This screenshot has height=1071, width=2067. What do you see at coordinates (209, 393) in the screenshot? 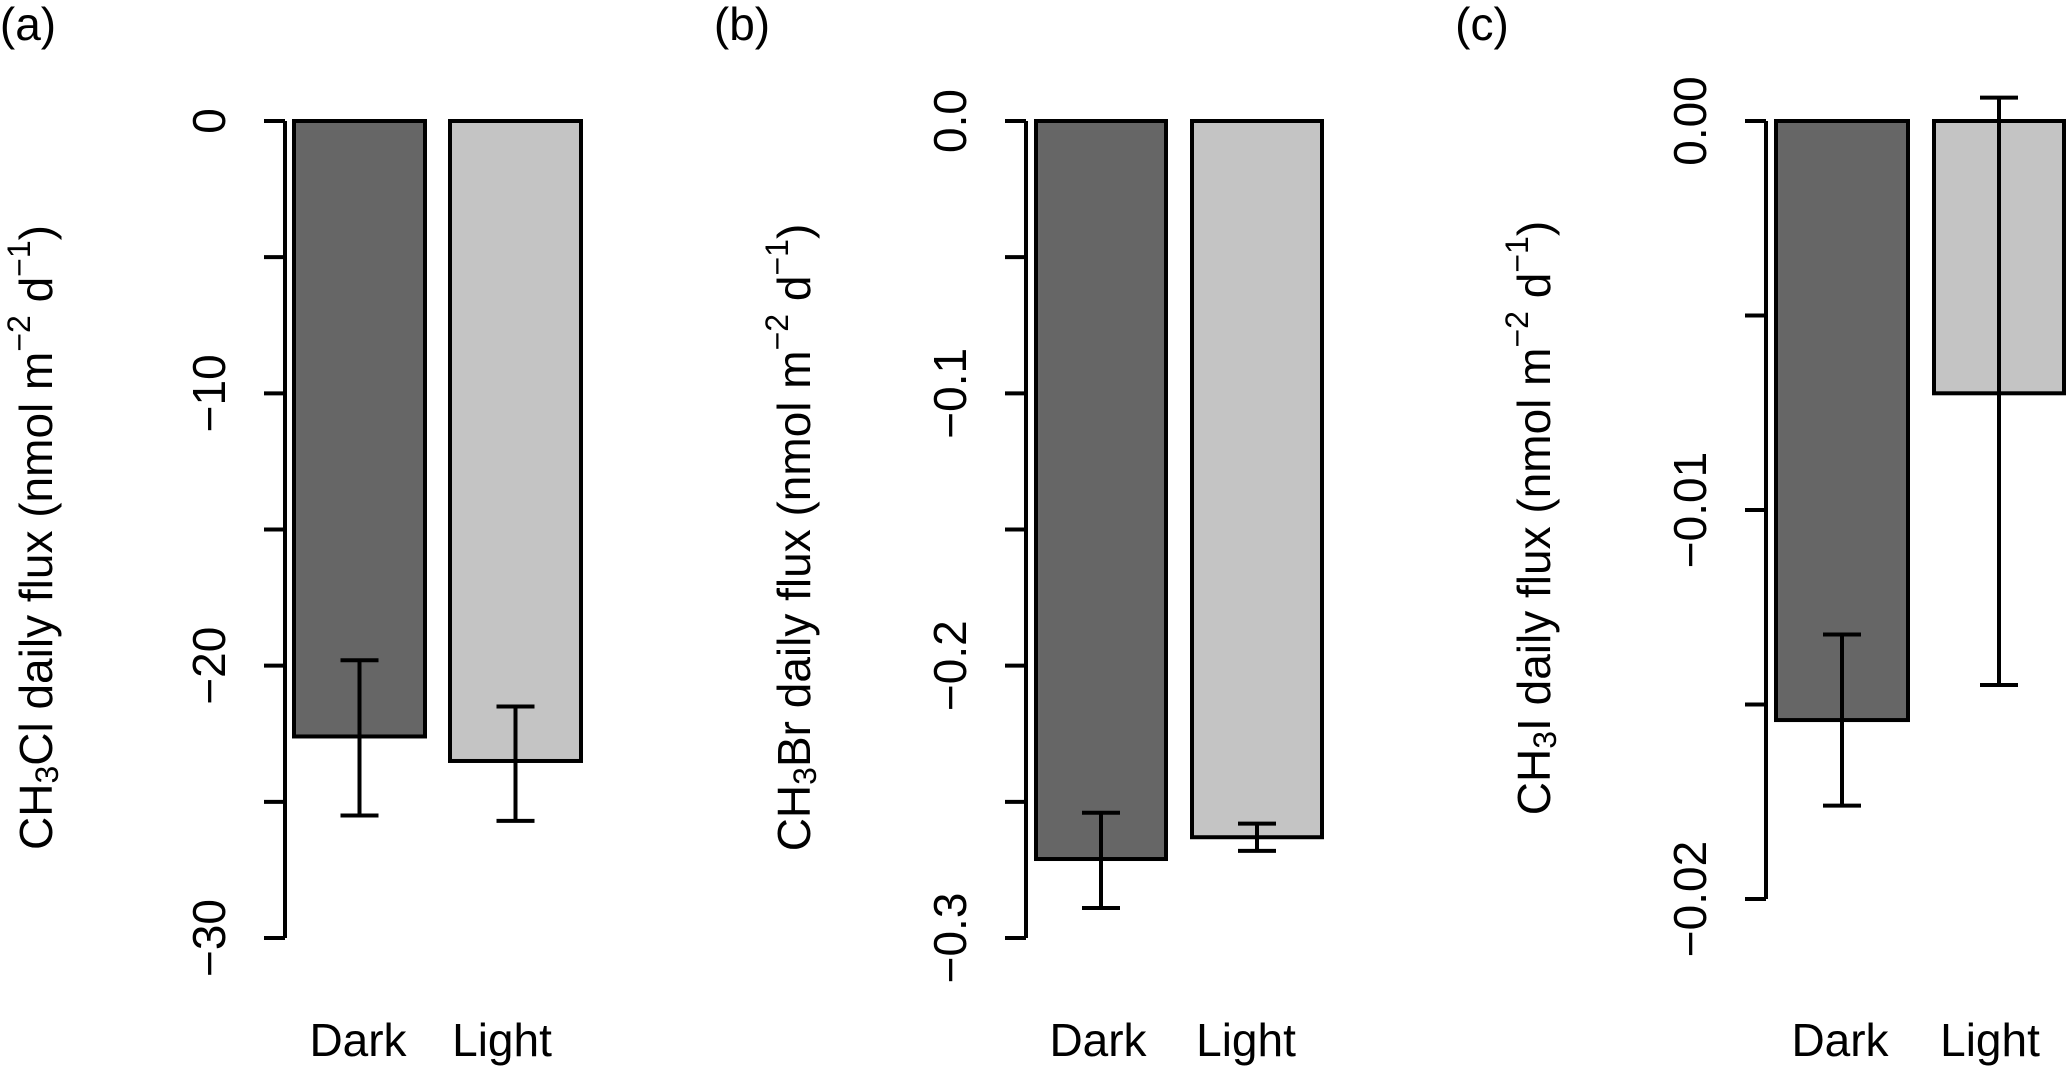
I see `y-tick-label: −10` at bounding box center [209, 393].